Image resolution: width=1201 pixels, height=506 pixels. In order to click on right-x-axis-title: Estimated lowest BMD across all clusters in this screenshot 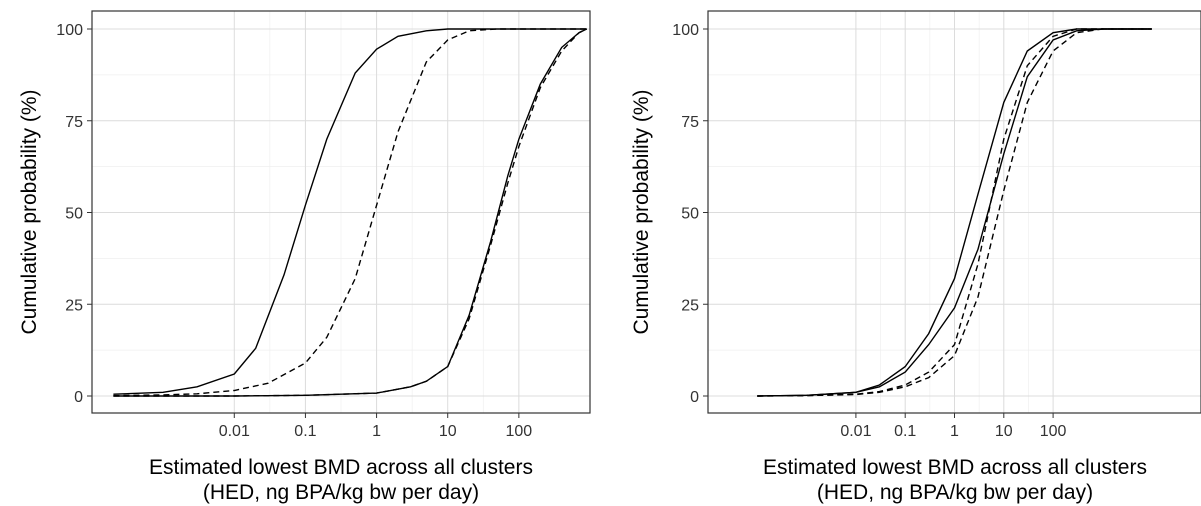, I will do `click(955, 467)`.